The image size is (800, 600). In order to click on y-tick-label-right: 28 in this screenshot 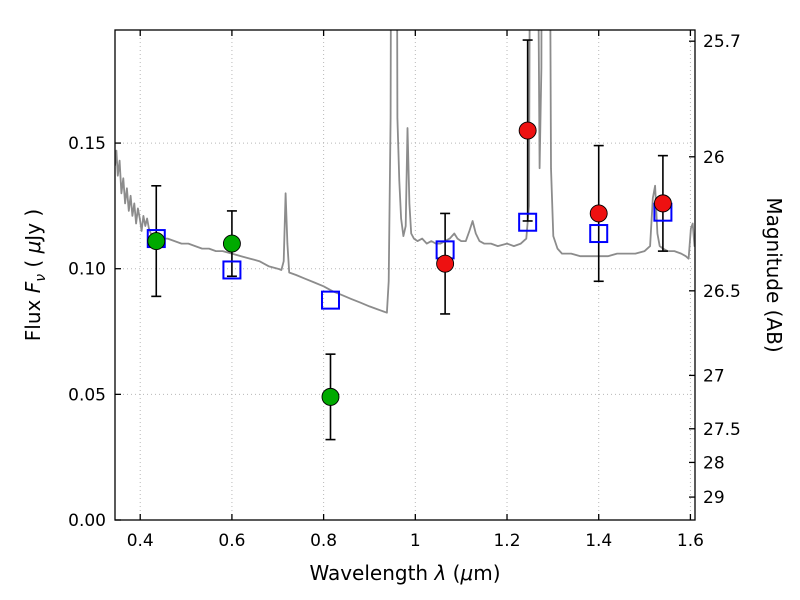, I will do `click(714, 463)`.